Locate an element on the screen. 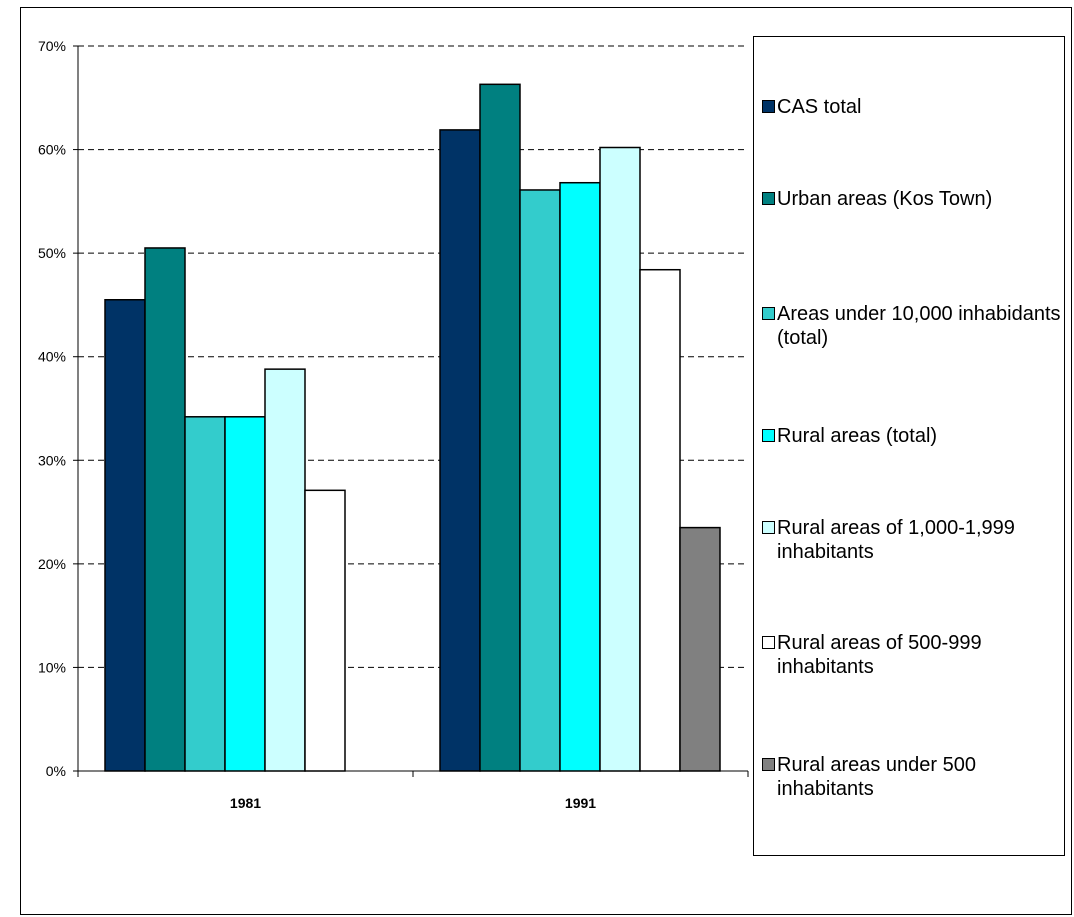 The width and height of the screenshot is (1074, 917). legend-item-rural-under-500: Rural areas under 500 inhabitants is located at coordinates (912, 777).